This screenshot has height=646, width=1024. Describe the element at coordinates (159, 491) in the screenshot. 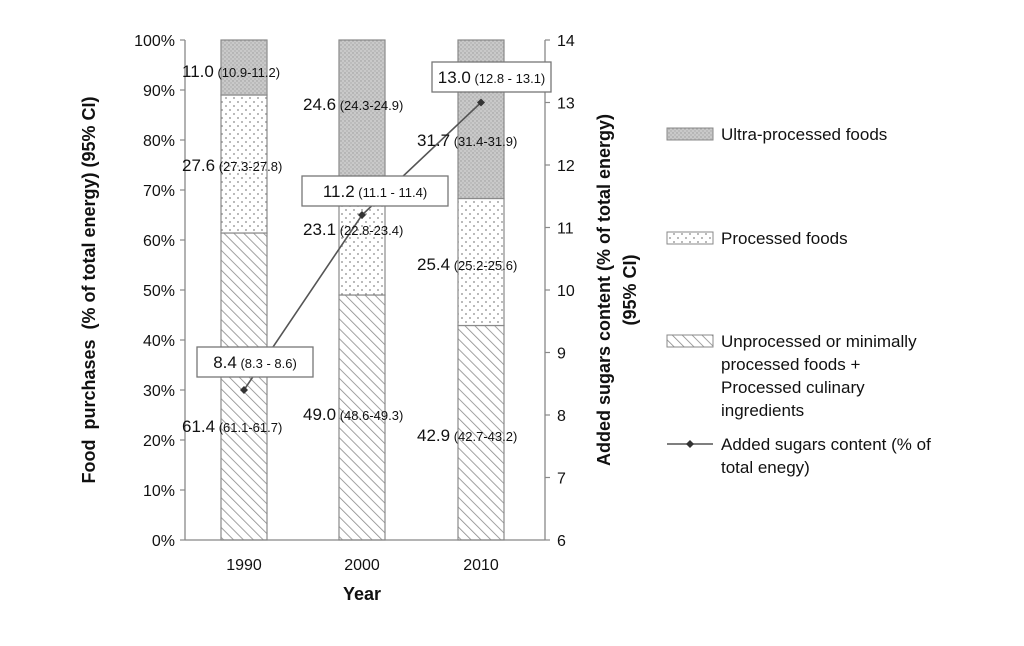

I see `y-tick-label: 10%` at that location.